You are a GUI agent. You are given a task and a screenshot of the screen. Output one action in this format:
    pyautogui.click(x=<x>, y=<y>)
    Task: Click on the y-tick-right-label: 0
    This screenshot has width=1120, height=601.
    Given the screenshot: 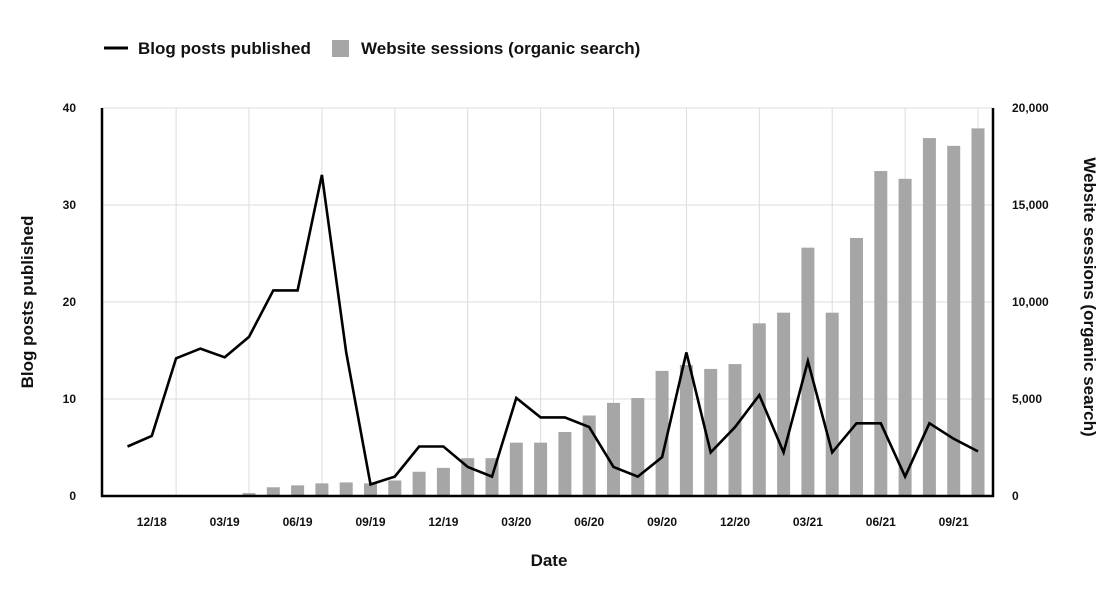 What is the action you would take?
    pyautogui.click(x=1015, y=496)
    